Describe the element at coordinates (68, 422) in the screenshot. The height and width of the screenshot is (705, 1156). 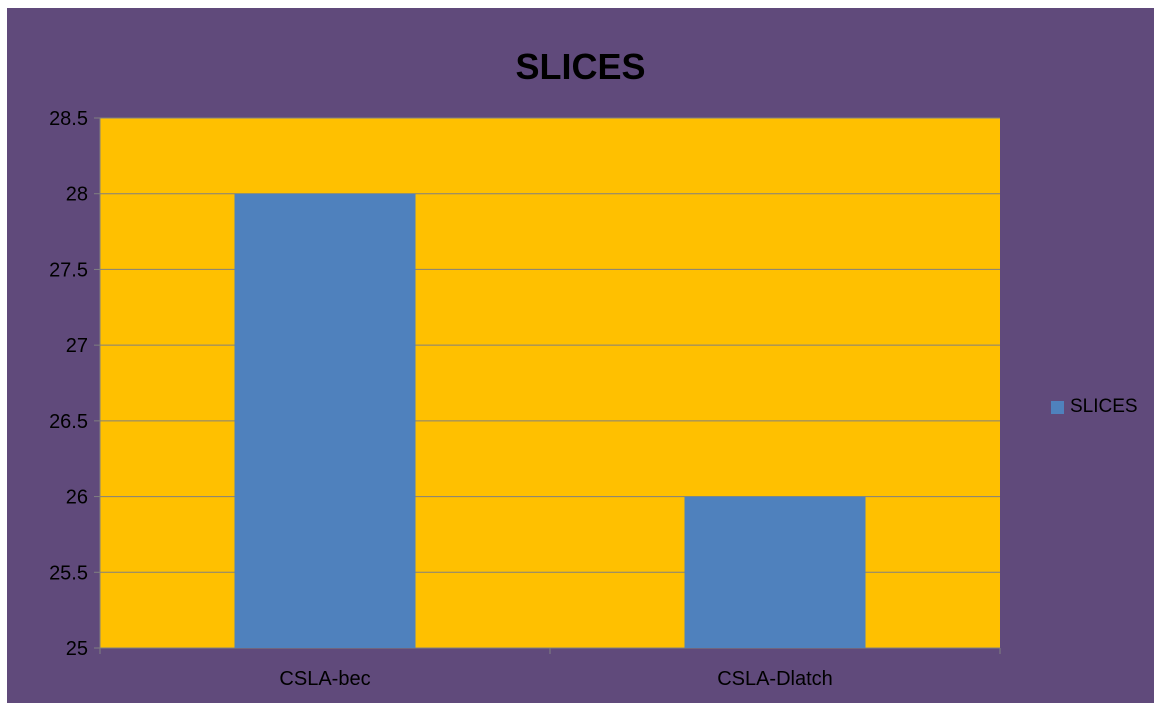
I see `y-tick-label: 26.5` at that location.